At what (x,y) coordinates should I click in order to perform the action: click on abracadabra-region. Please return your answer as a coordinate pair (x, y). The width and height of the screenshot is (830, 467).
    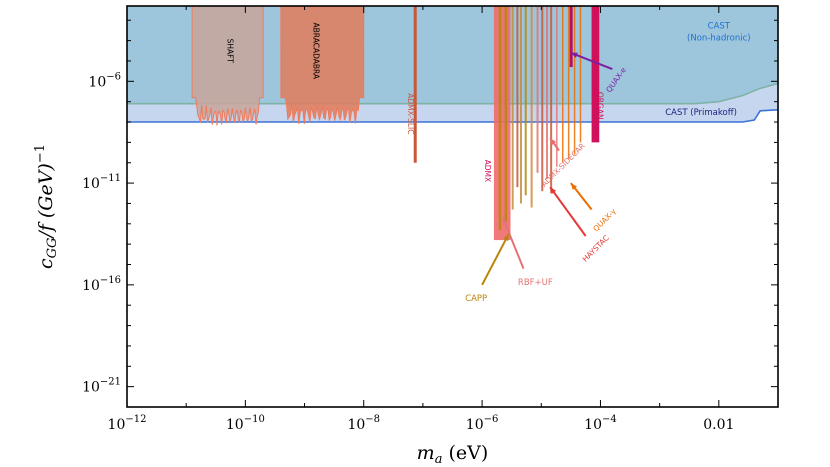
    Looking at the image, I should click on (322, 65).